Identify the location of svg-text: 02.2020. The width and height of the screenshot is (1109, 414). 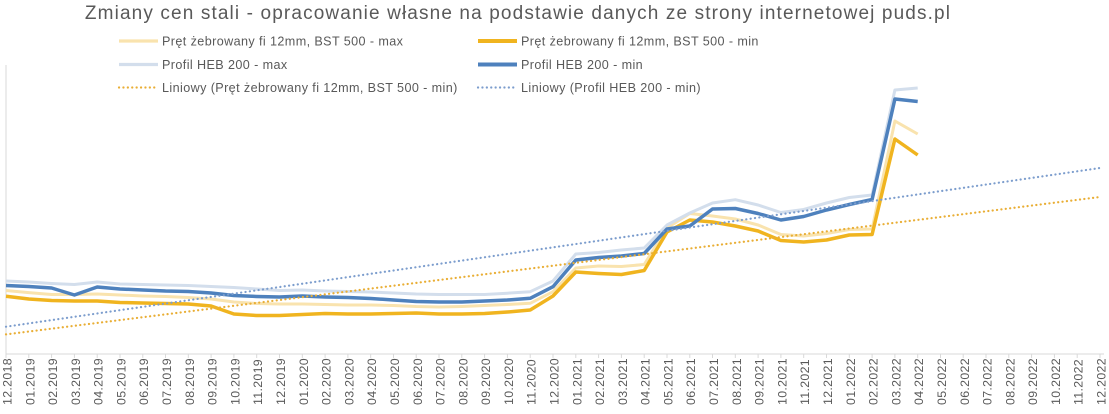
(327, 381).